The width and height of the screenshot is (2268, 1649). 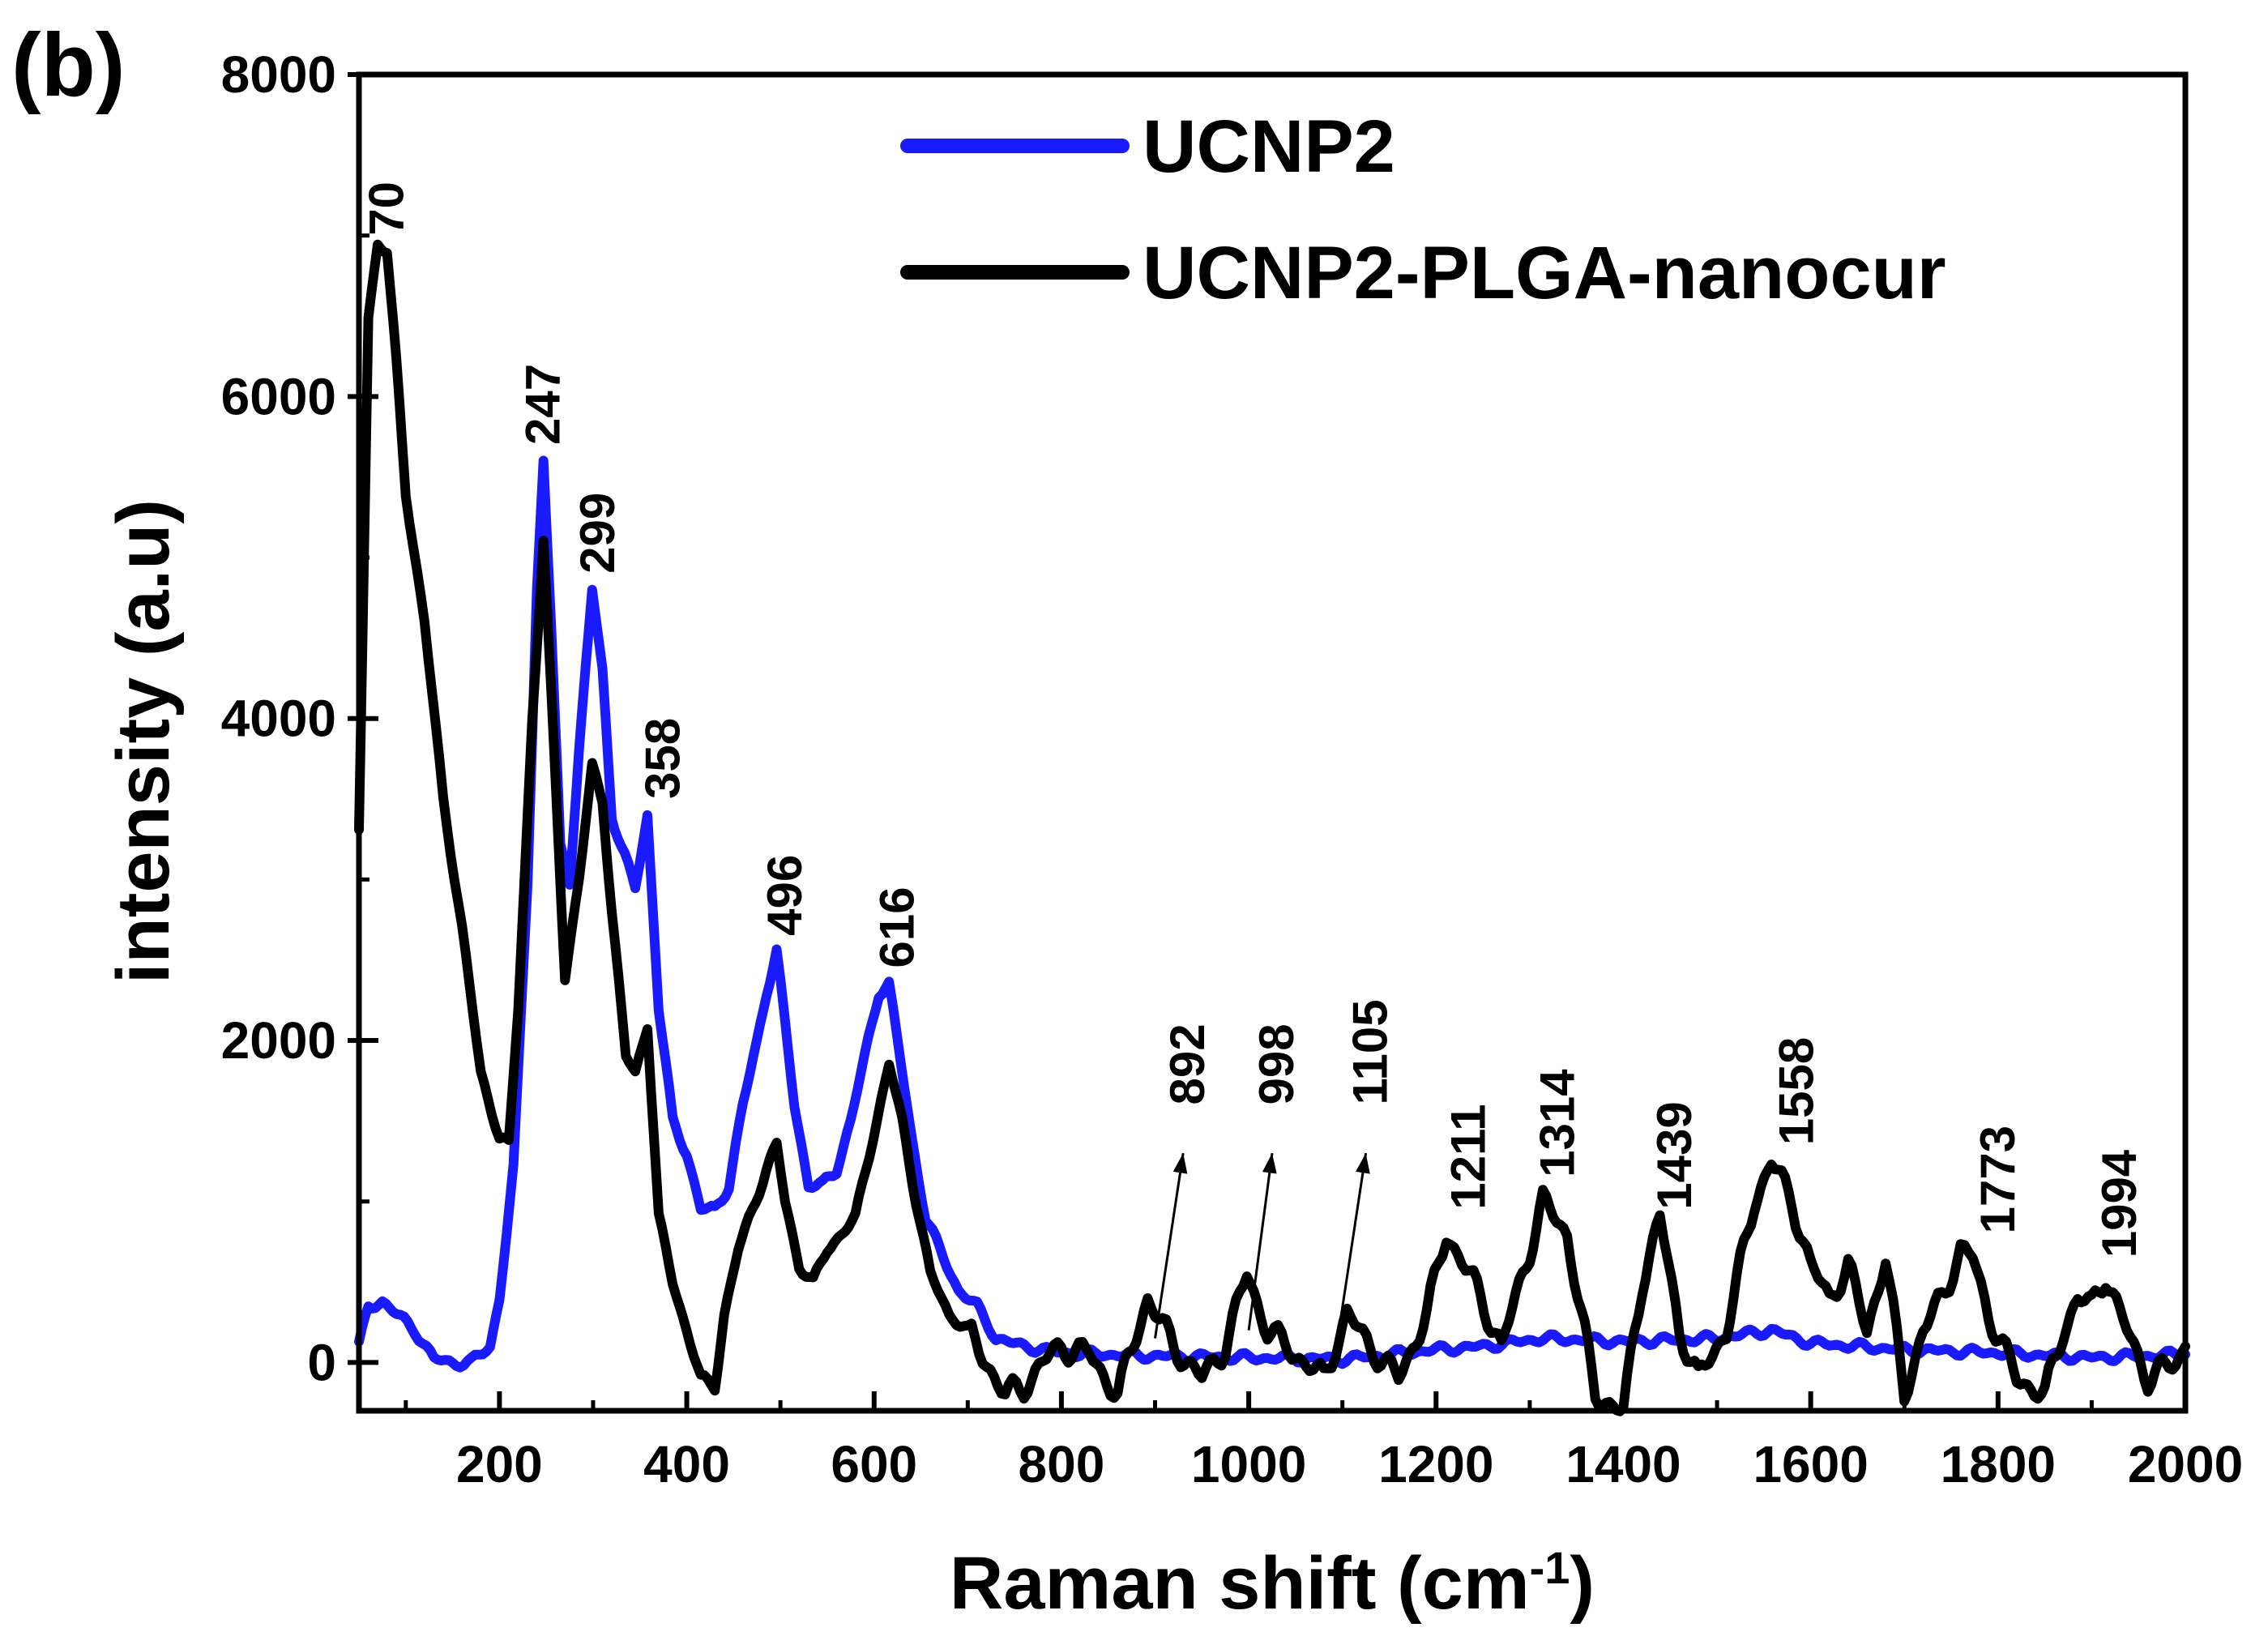 I want to click on x-axis-title-suffix: ), so click(x=1583, y=1584).